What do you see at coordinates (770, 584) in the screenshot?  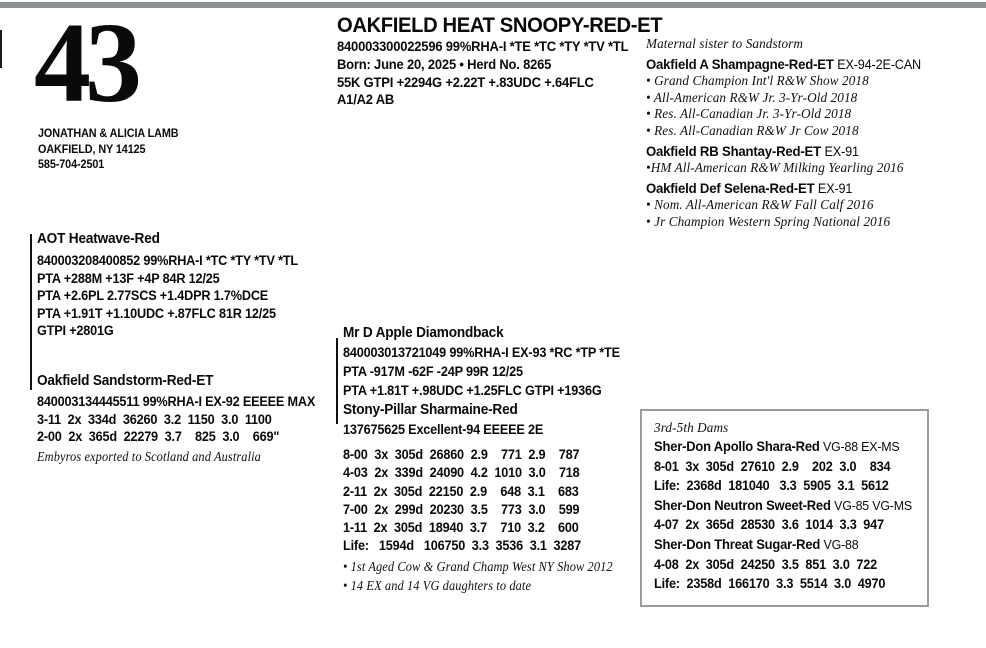 I see `dam-entry-record: Life: 2358d 166170 3.3 5514 3.0 4970` at bounding box center [770, 584].